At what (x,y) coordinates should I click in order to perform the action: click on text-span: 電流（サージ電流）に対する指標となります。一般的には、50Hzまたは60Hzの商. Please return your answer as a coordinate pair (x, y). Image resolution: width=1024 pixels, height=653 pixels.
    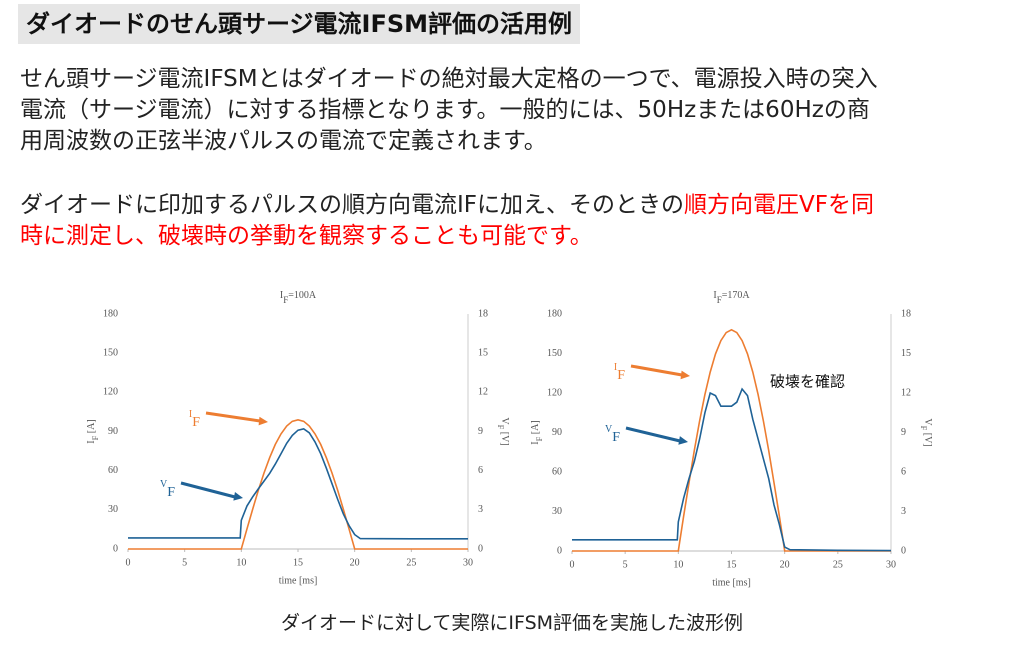
    Looking at the image, I should click on (445, 110).